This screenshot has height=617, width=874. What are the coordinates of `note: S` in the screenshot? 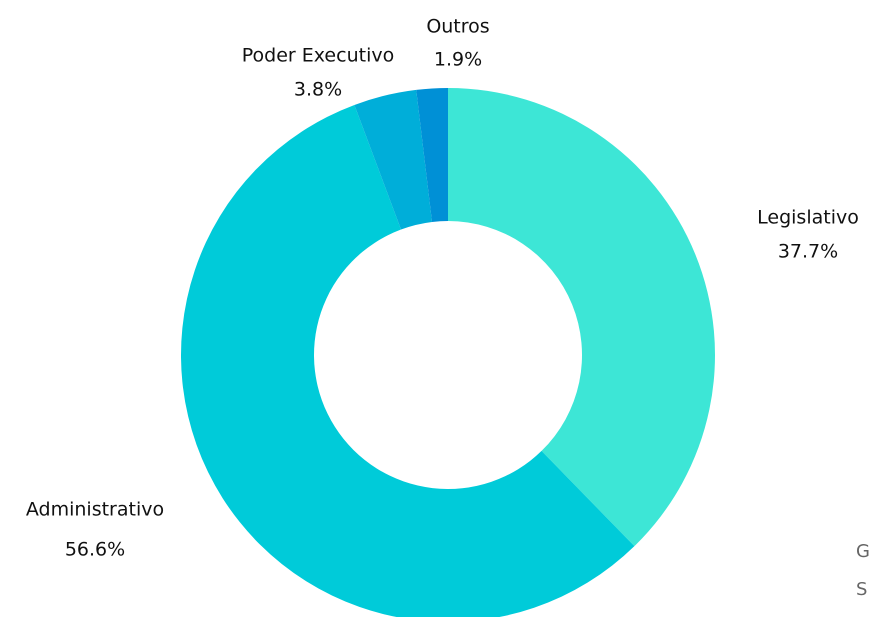 It's located at (861, 589).